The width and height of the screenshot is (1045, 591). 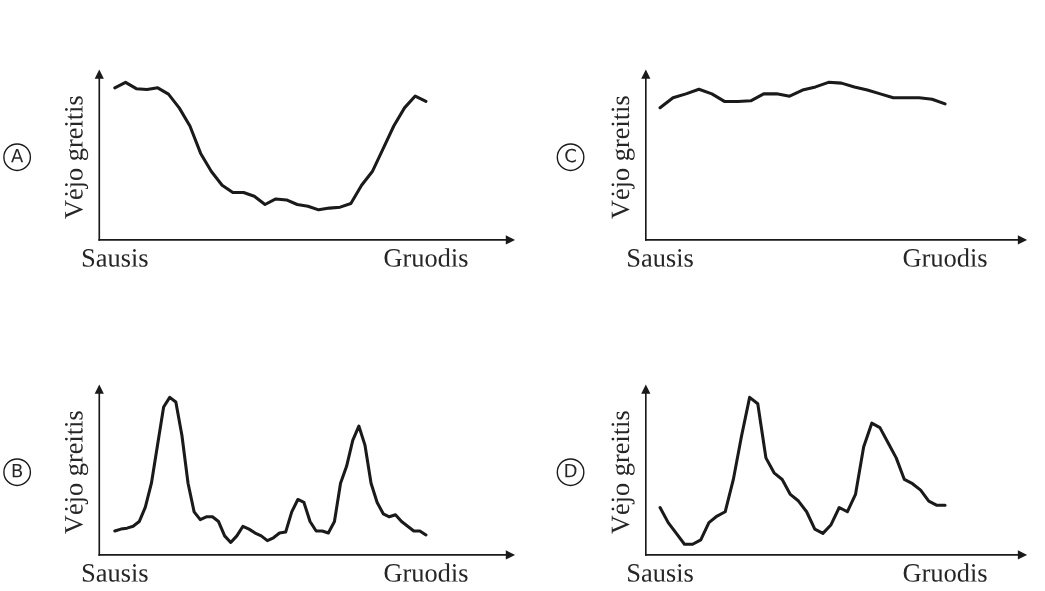 I want to click on text: A, so click(x=17, y=156).